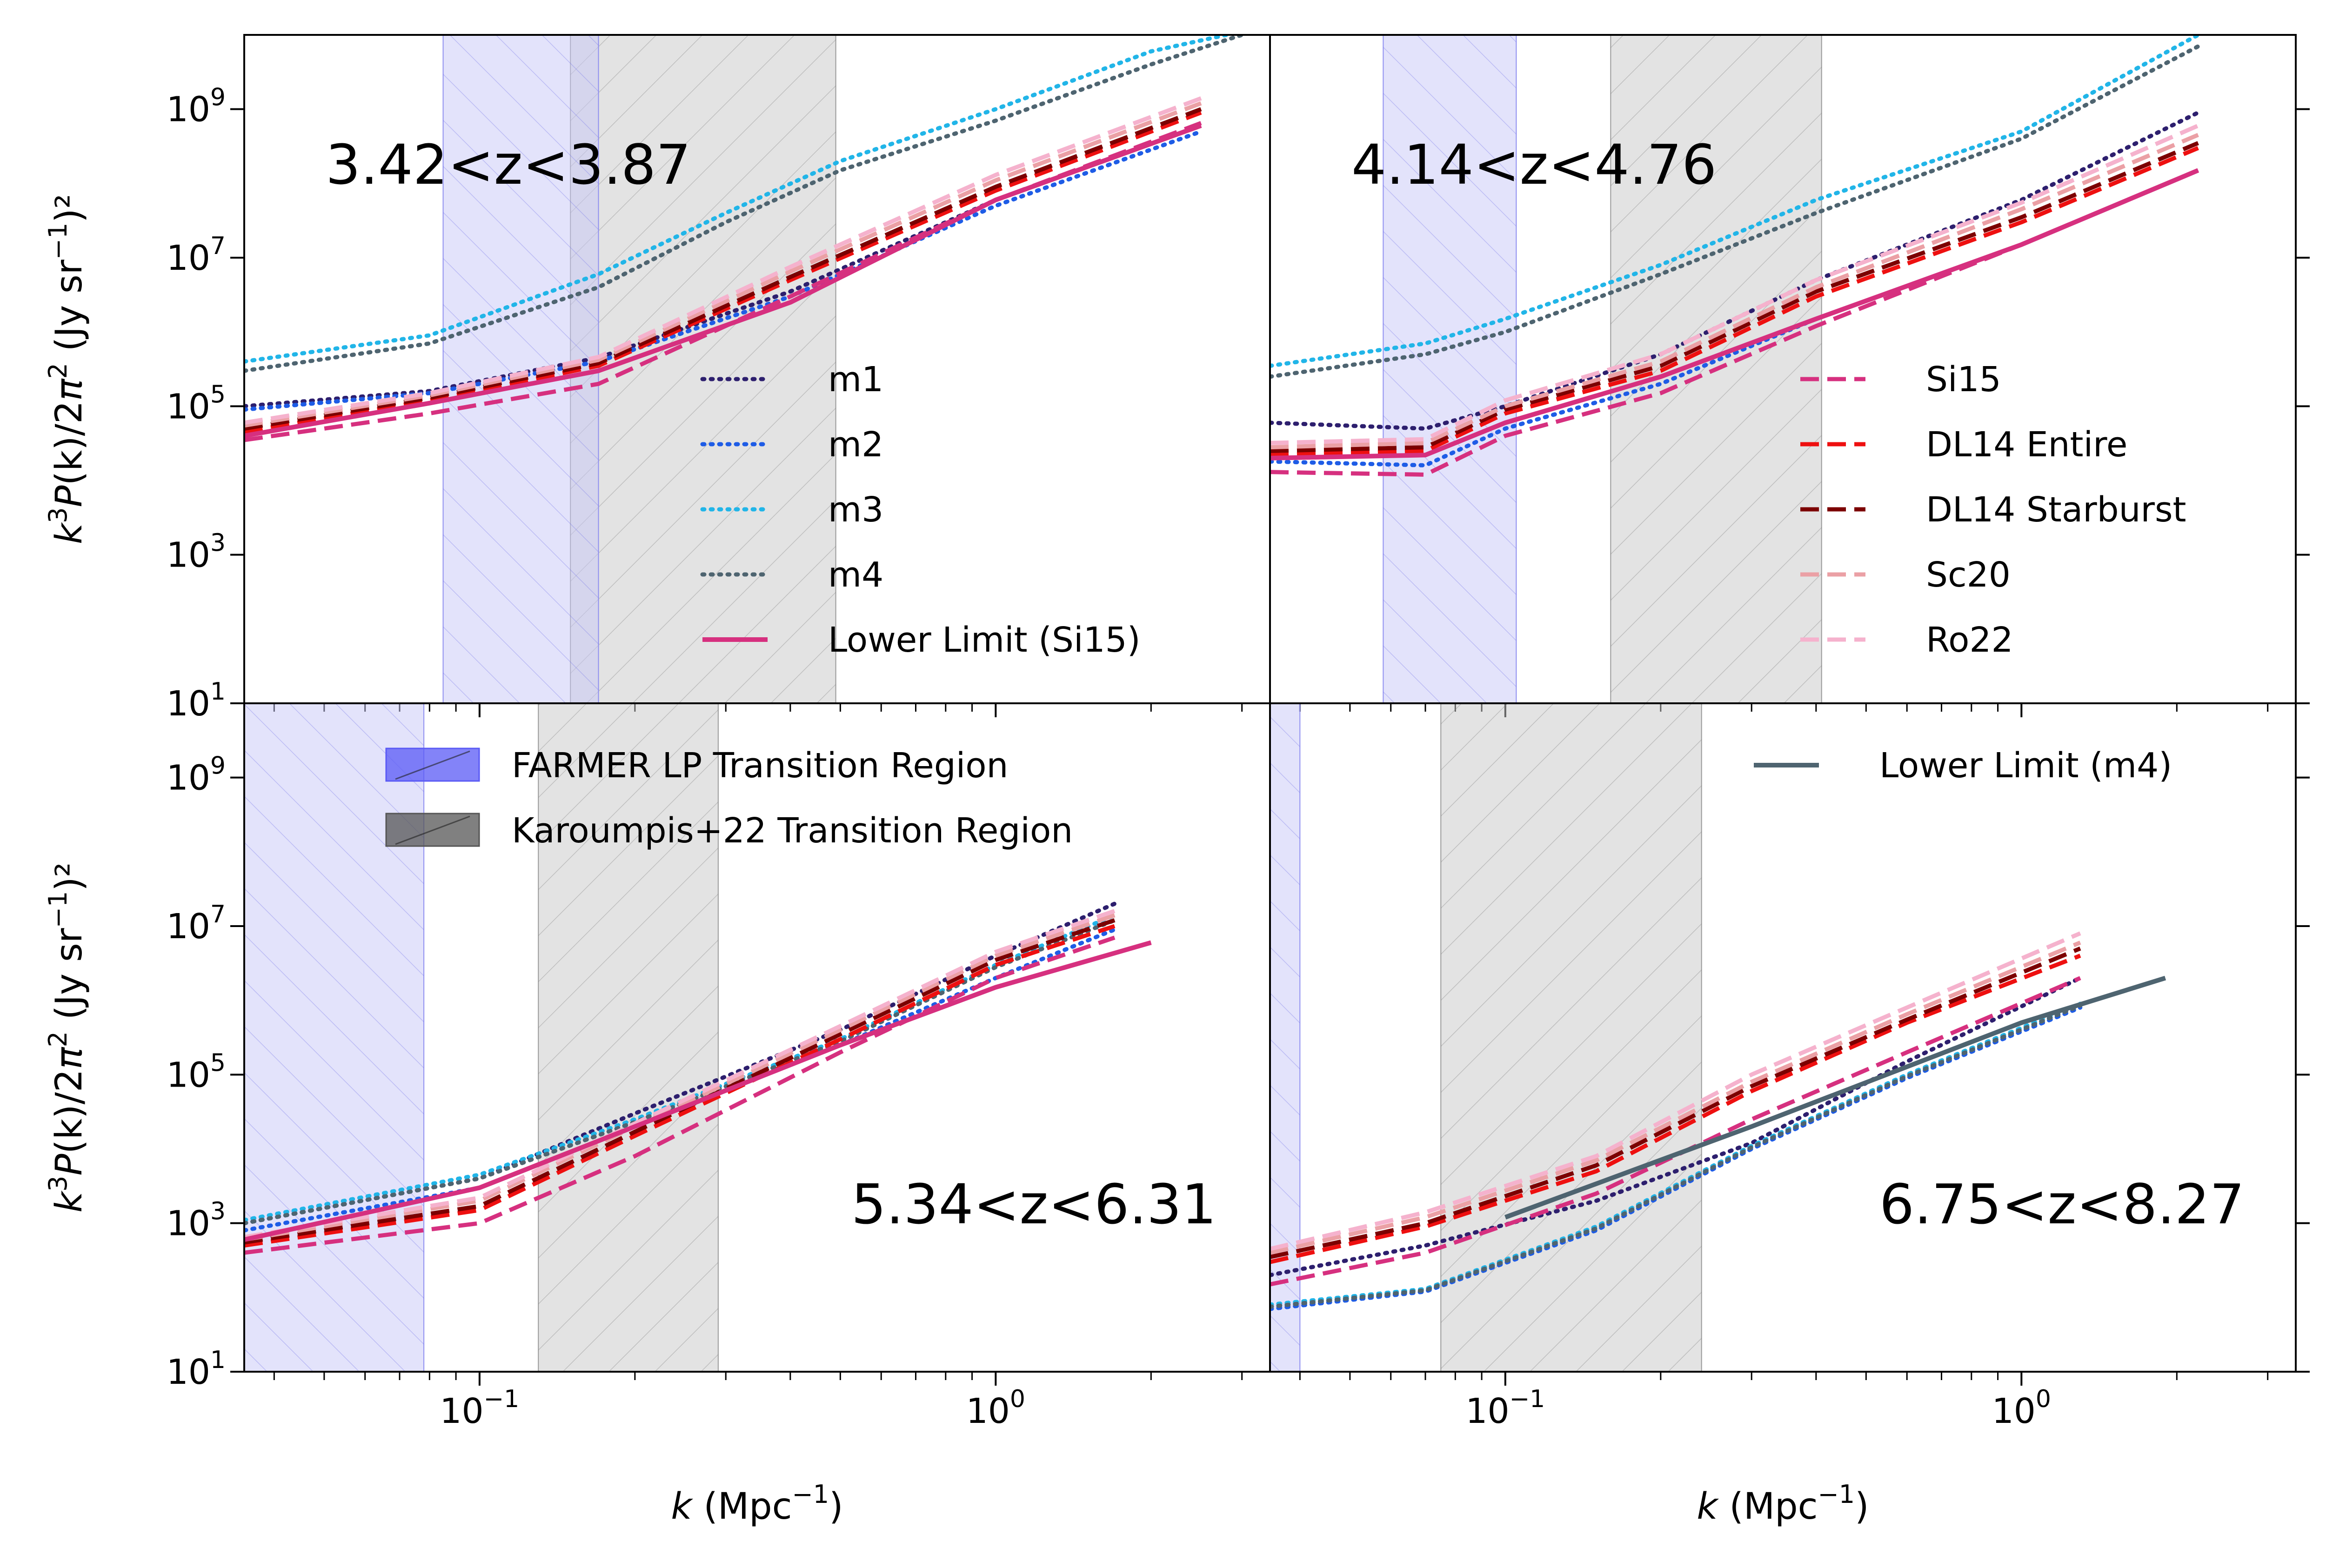 The width and height of the screenshot is (2326, 1568). Describe the element at coordinates (1969, 640) in the screenshot. I see `legend-label-ro22: Ro22` at that location.